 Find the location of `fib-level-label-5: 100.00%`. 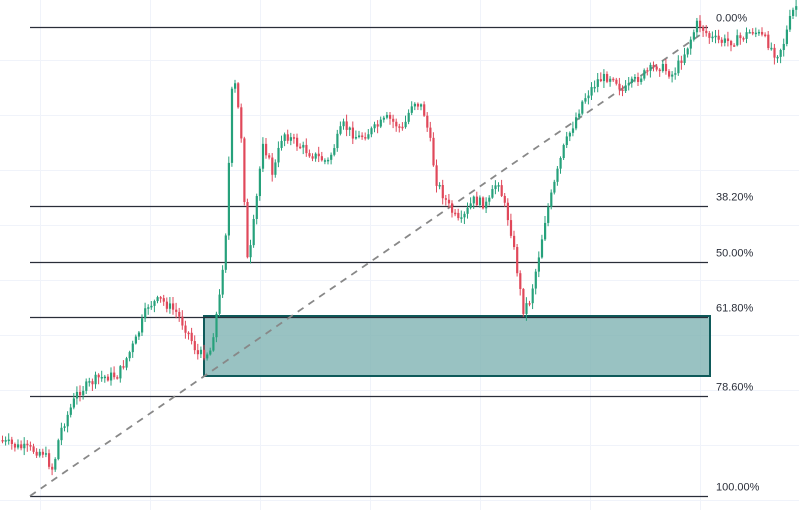

fib-level-label-5: 100.00% is located at coordinates (738, 488).